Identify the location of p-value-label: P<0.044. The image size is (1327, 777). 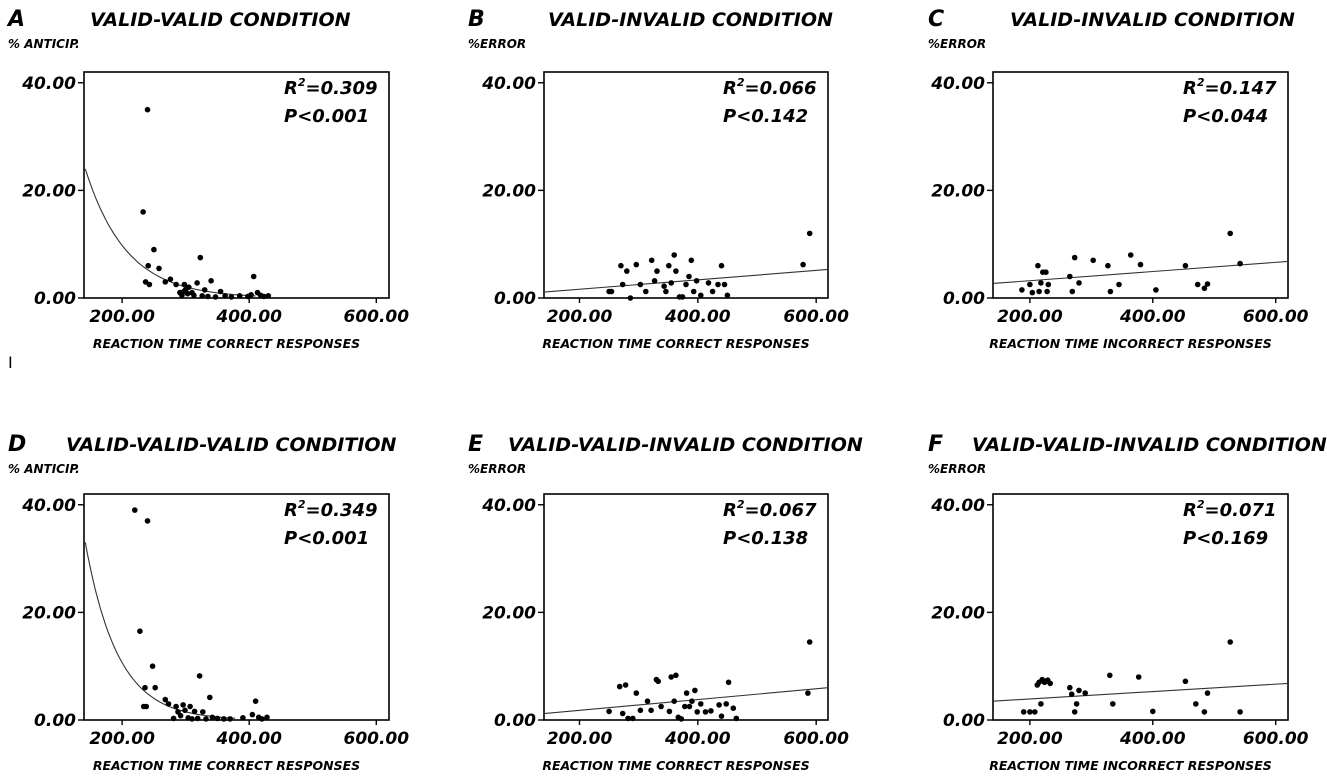
(1225, 116).